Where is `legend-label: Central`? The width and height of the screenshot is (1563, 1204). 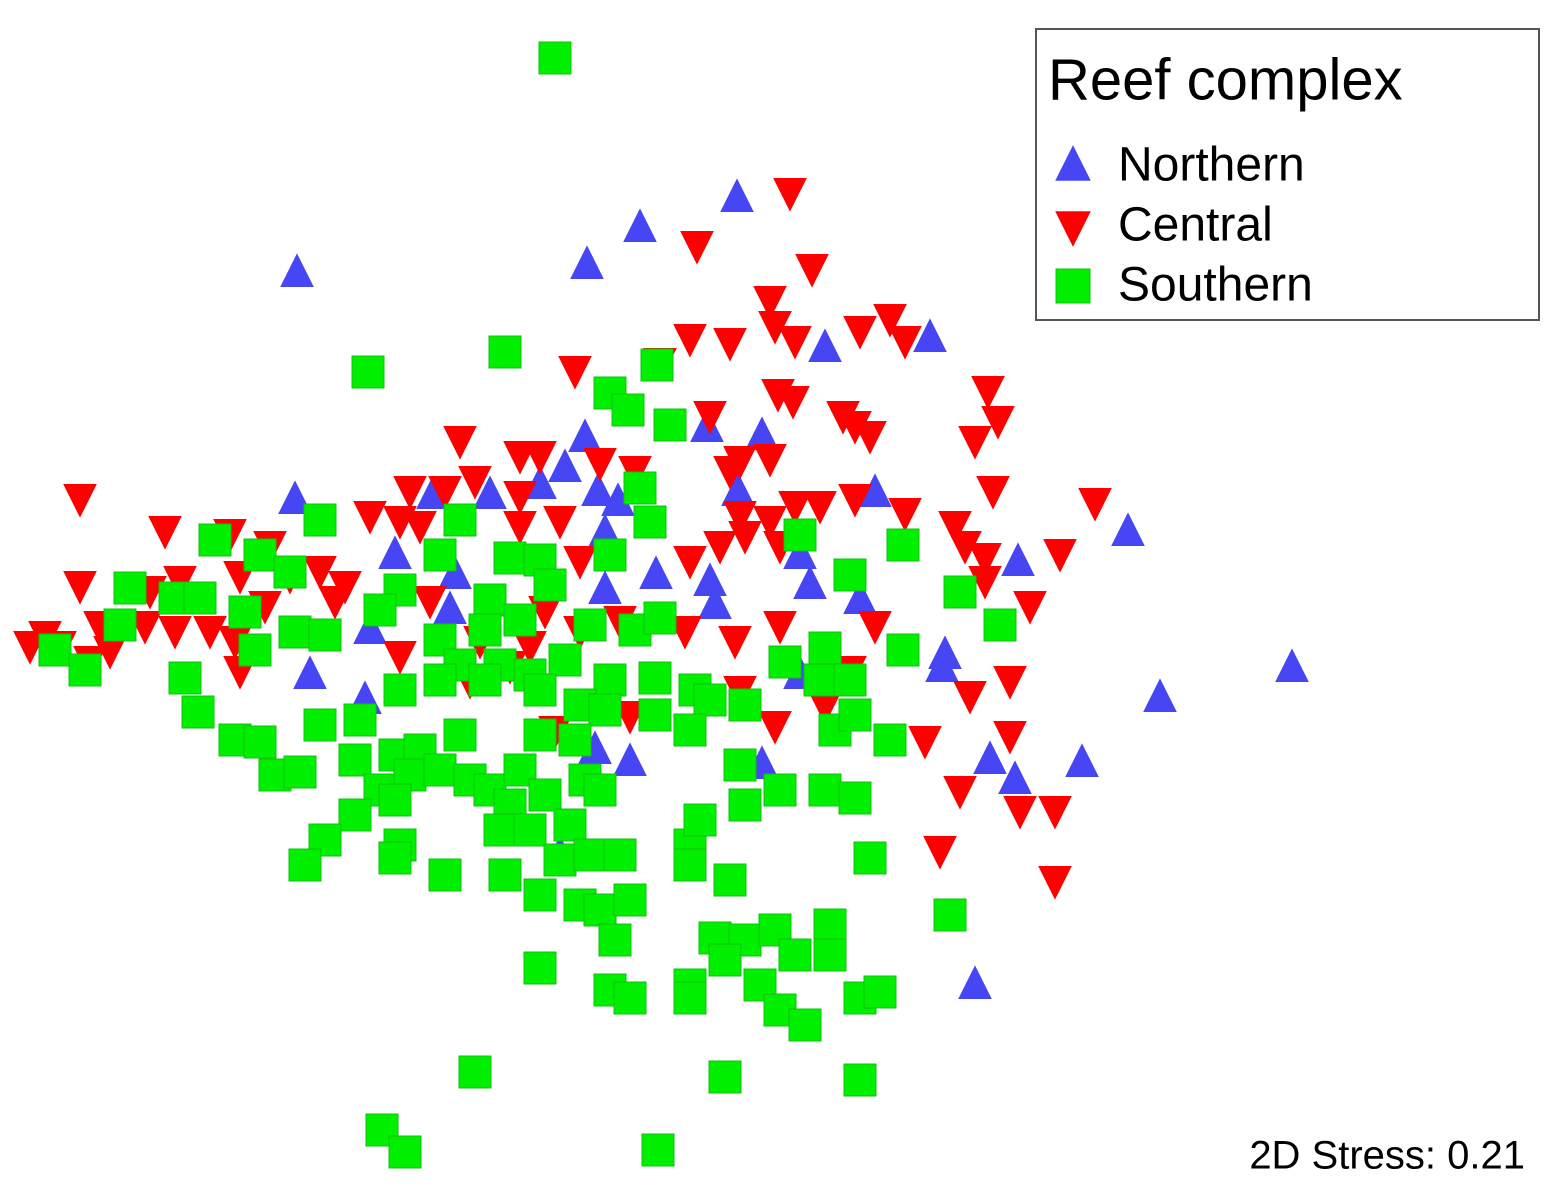 legend-label: Central is located at coordinates (1195, 225).